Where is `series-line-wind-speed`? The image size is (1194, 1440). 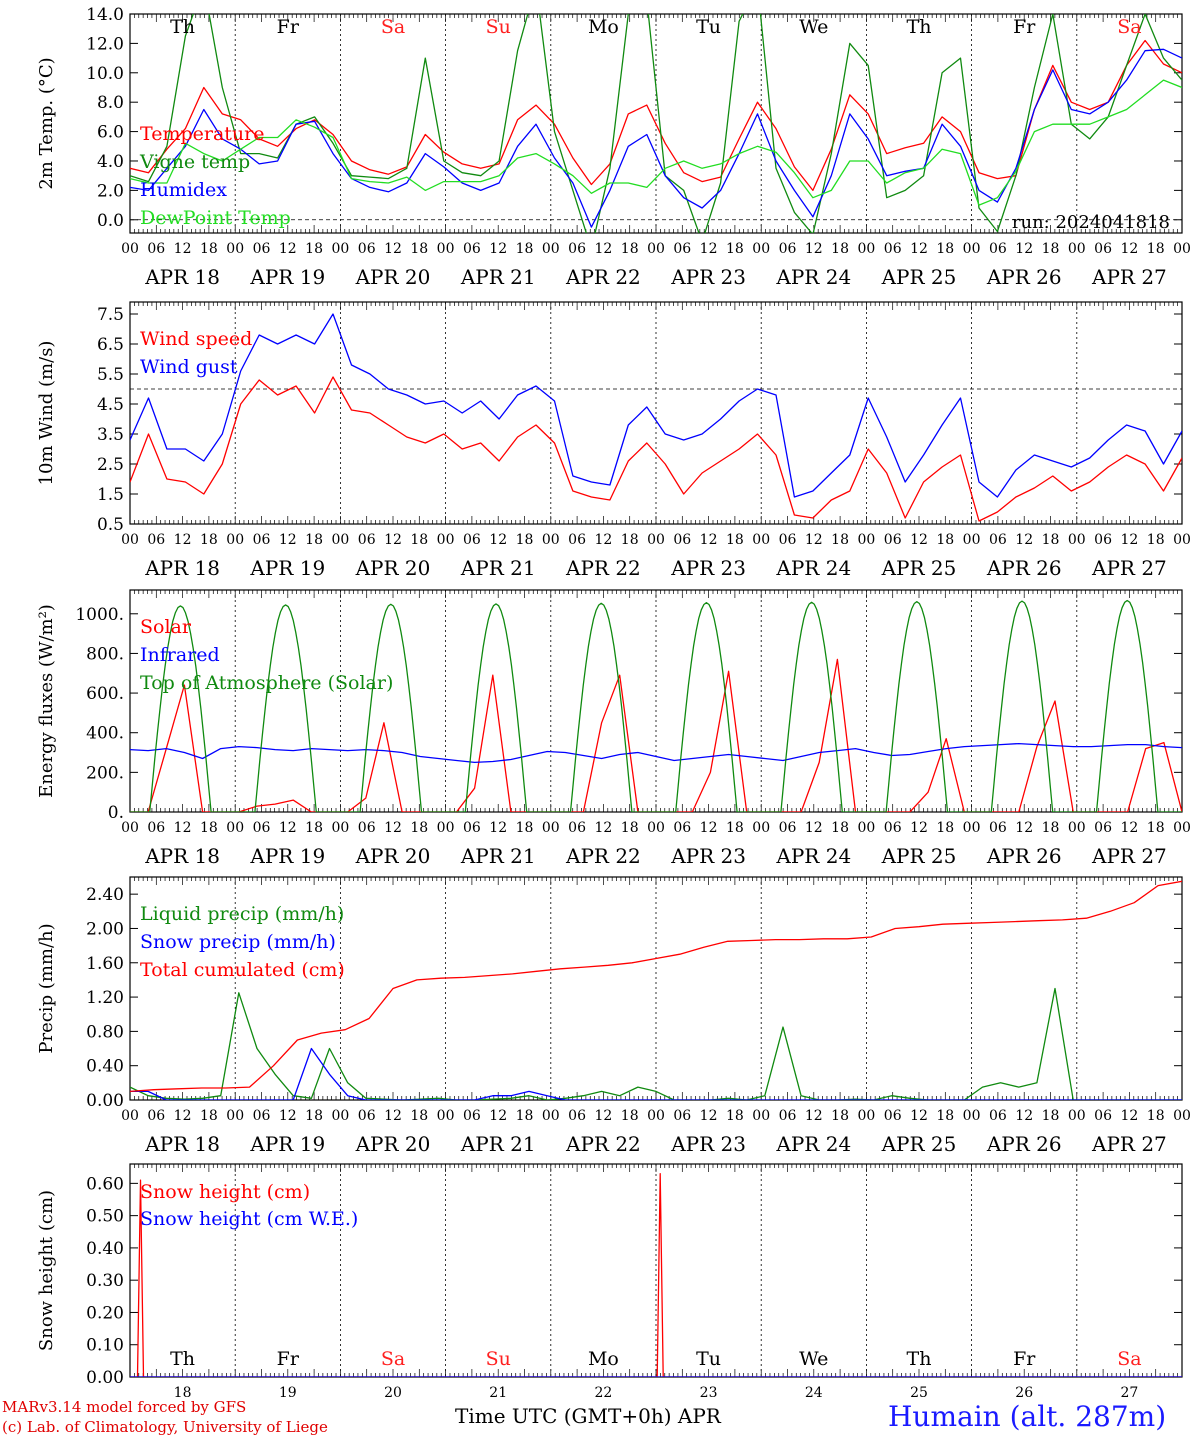
series-line-wind-speed is located at coordinates (656, 449).